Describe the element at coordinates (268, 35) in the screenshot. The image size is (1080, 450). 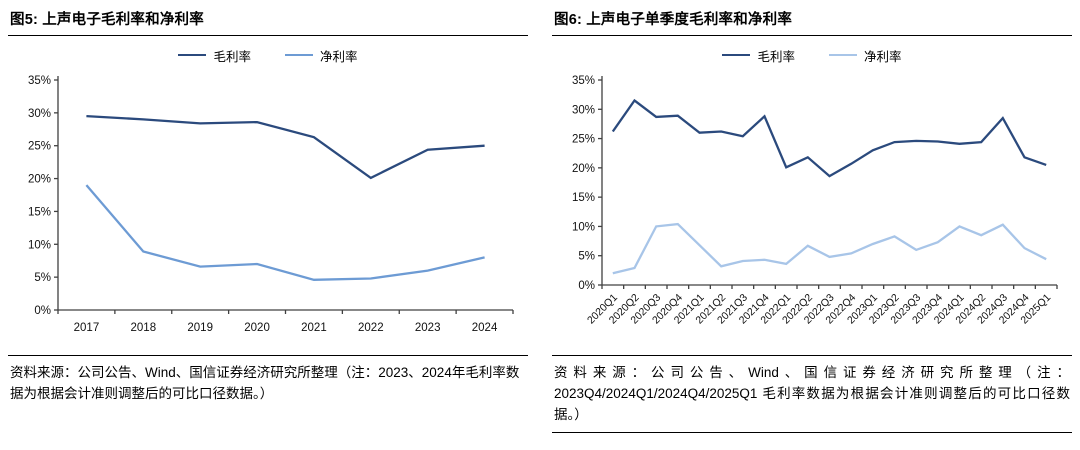
I see `figure5-title-rule` at that location.